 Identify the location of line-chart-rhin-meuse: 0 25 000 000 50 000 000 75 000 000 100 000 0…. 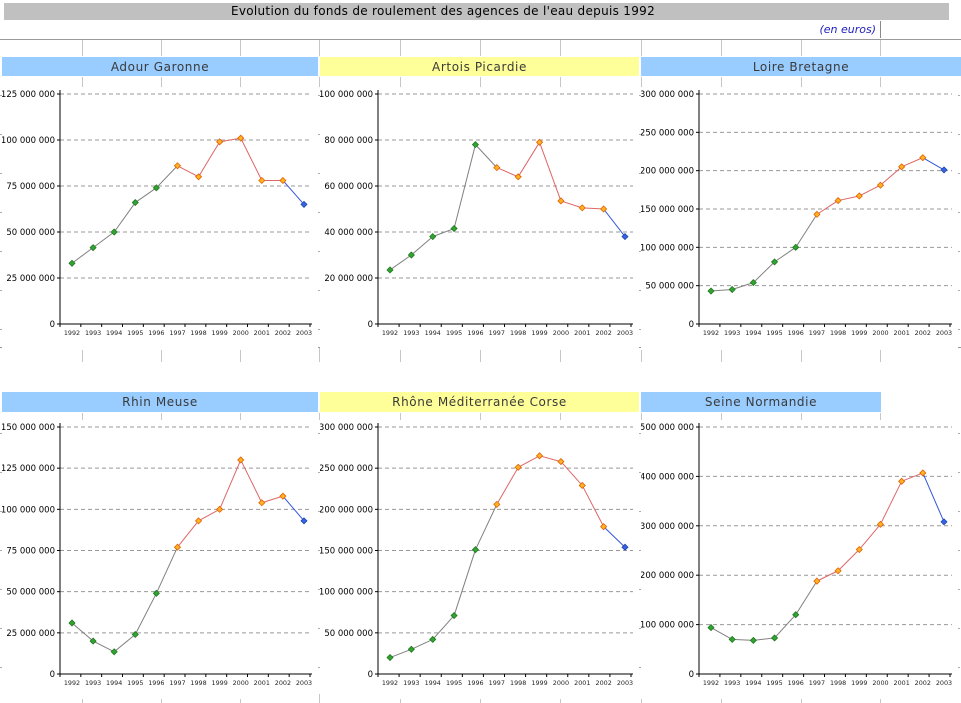
(156, 555).